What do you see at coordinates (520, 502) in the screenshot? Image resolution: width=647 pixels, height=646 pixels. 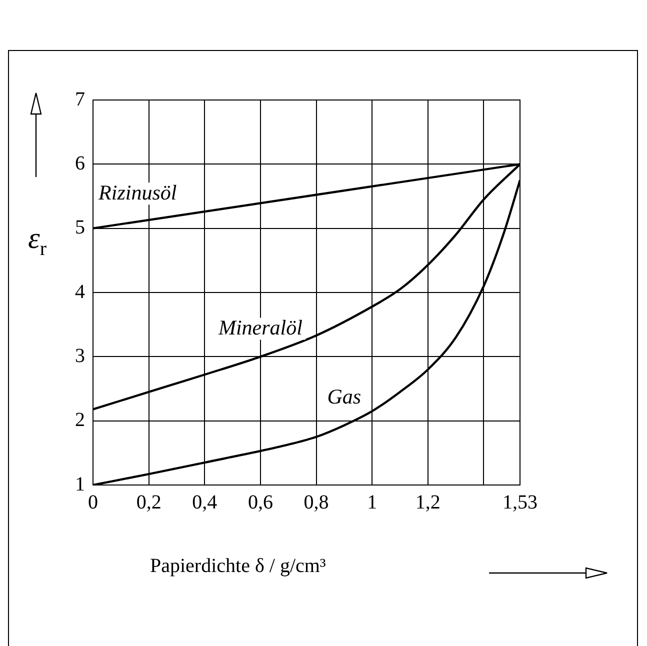 I see `x-tick-label: 1,53` at bounding box center [520, 502].